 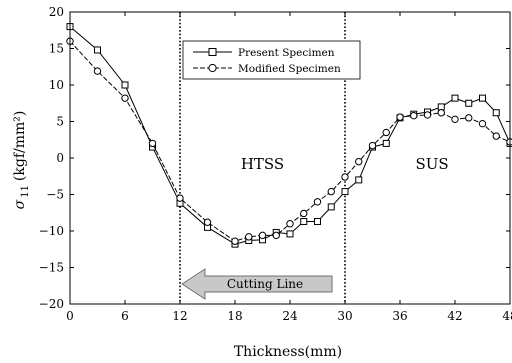 What do you see at coordinates (179, 316) in the screenshot?
I see `x-tick-label: 12` at bounding box center [179, 316].